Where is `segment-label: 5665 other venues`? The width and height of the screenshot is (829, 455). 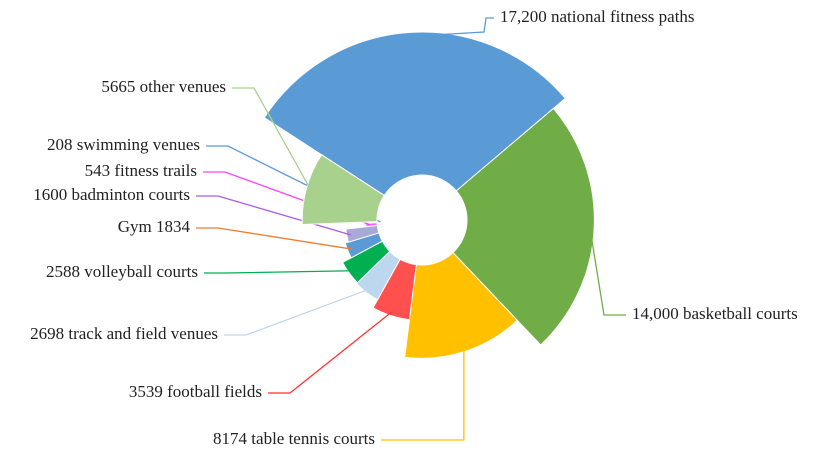
segment-label: 5665 other venues is located at coordinates (163, 86).